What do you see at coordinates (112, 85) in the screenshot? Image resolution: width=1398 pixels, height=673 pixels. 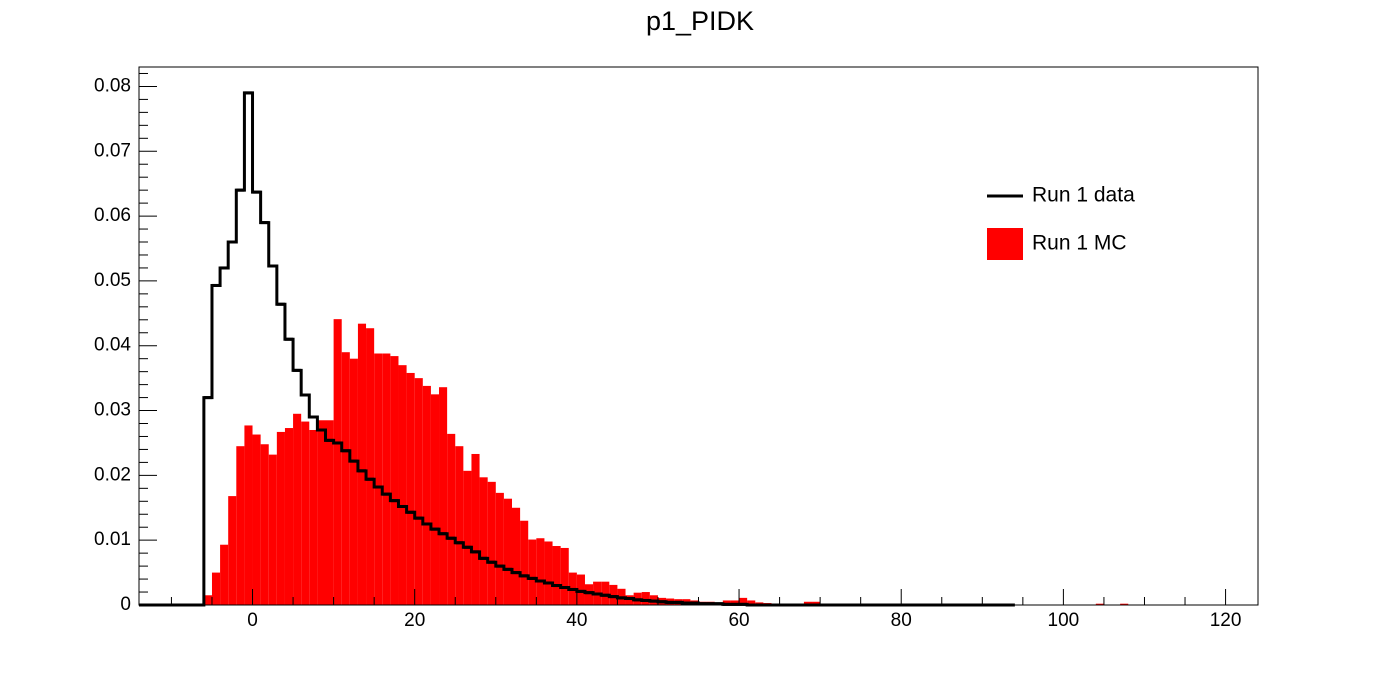 I see `y-tick-label: 0.08` at bounding box center [112, 85].